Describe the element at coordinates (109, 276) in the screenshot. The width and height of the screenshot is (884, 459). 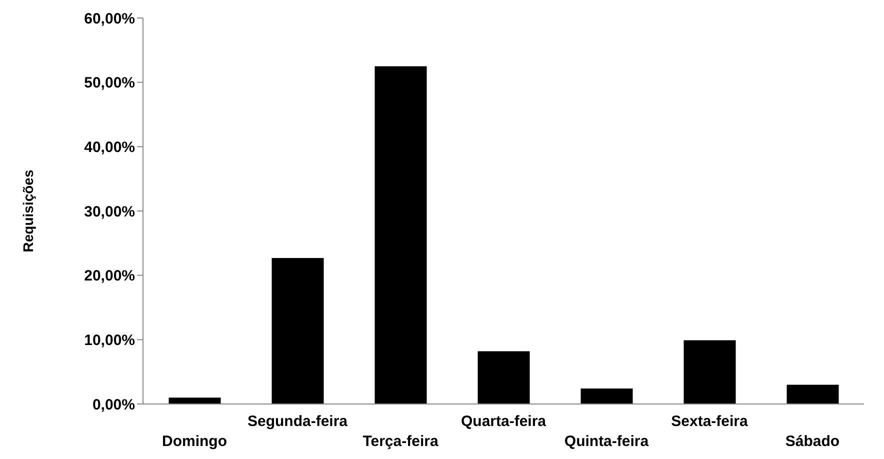
I see `y-tick-label: 20,00%` at that location.